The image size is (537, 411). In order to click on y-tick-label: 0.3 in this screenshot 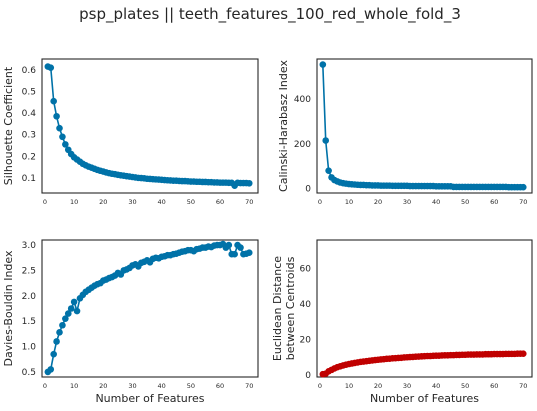, I will do `click(29, 136)`.